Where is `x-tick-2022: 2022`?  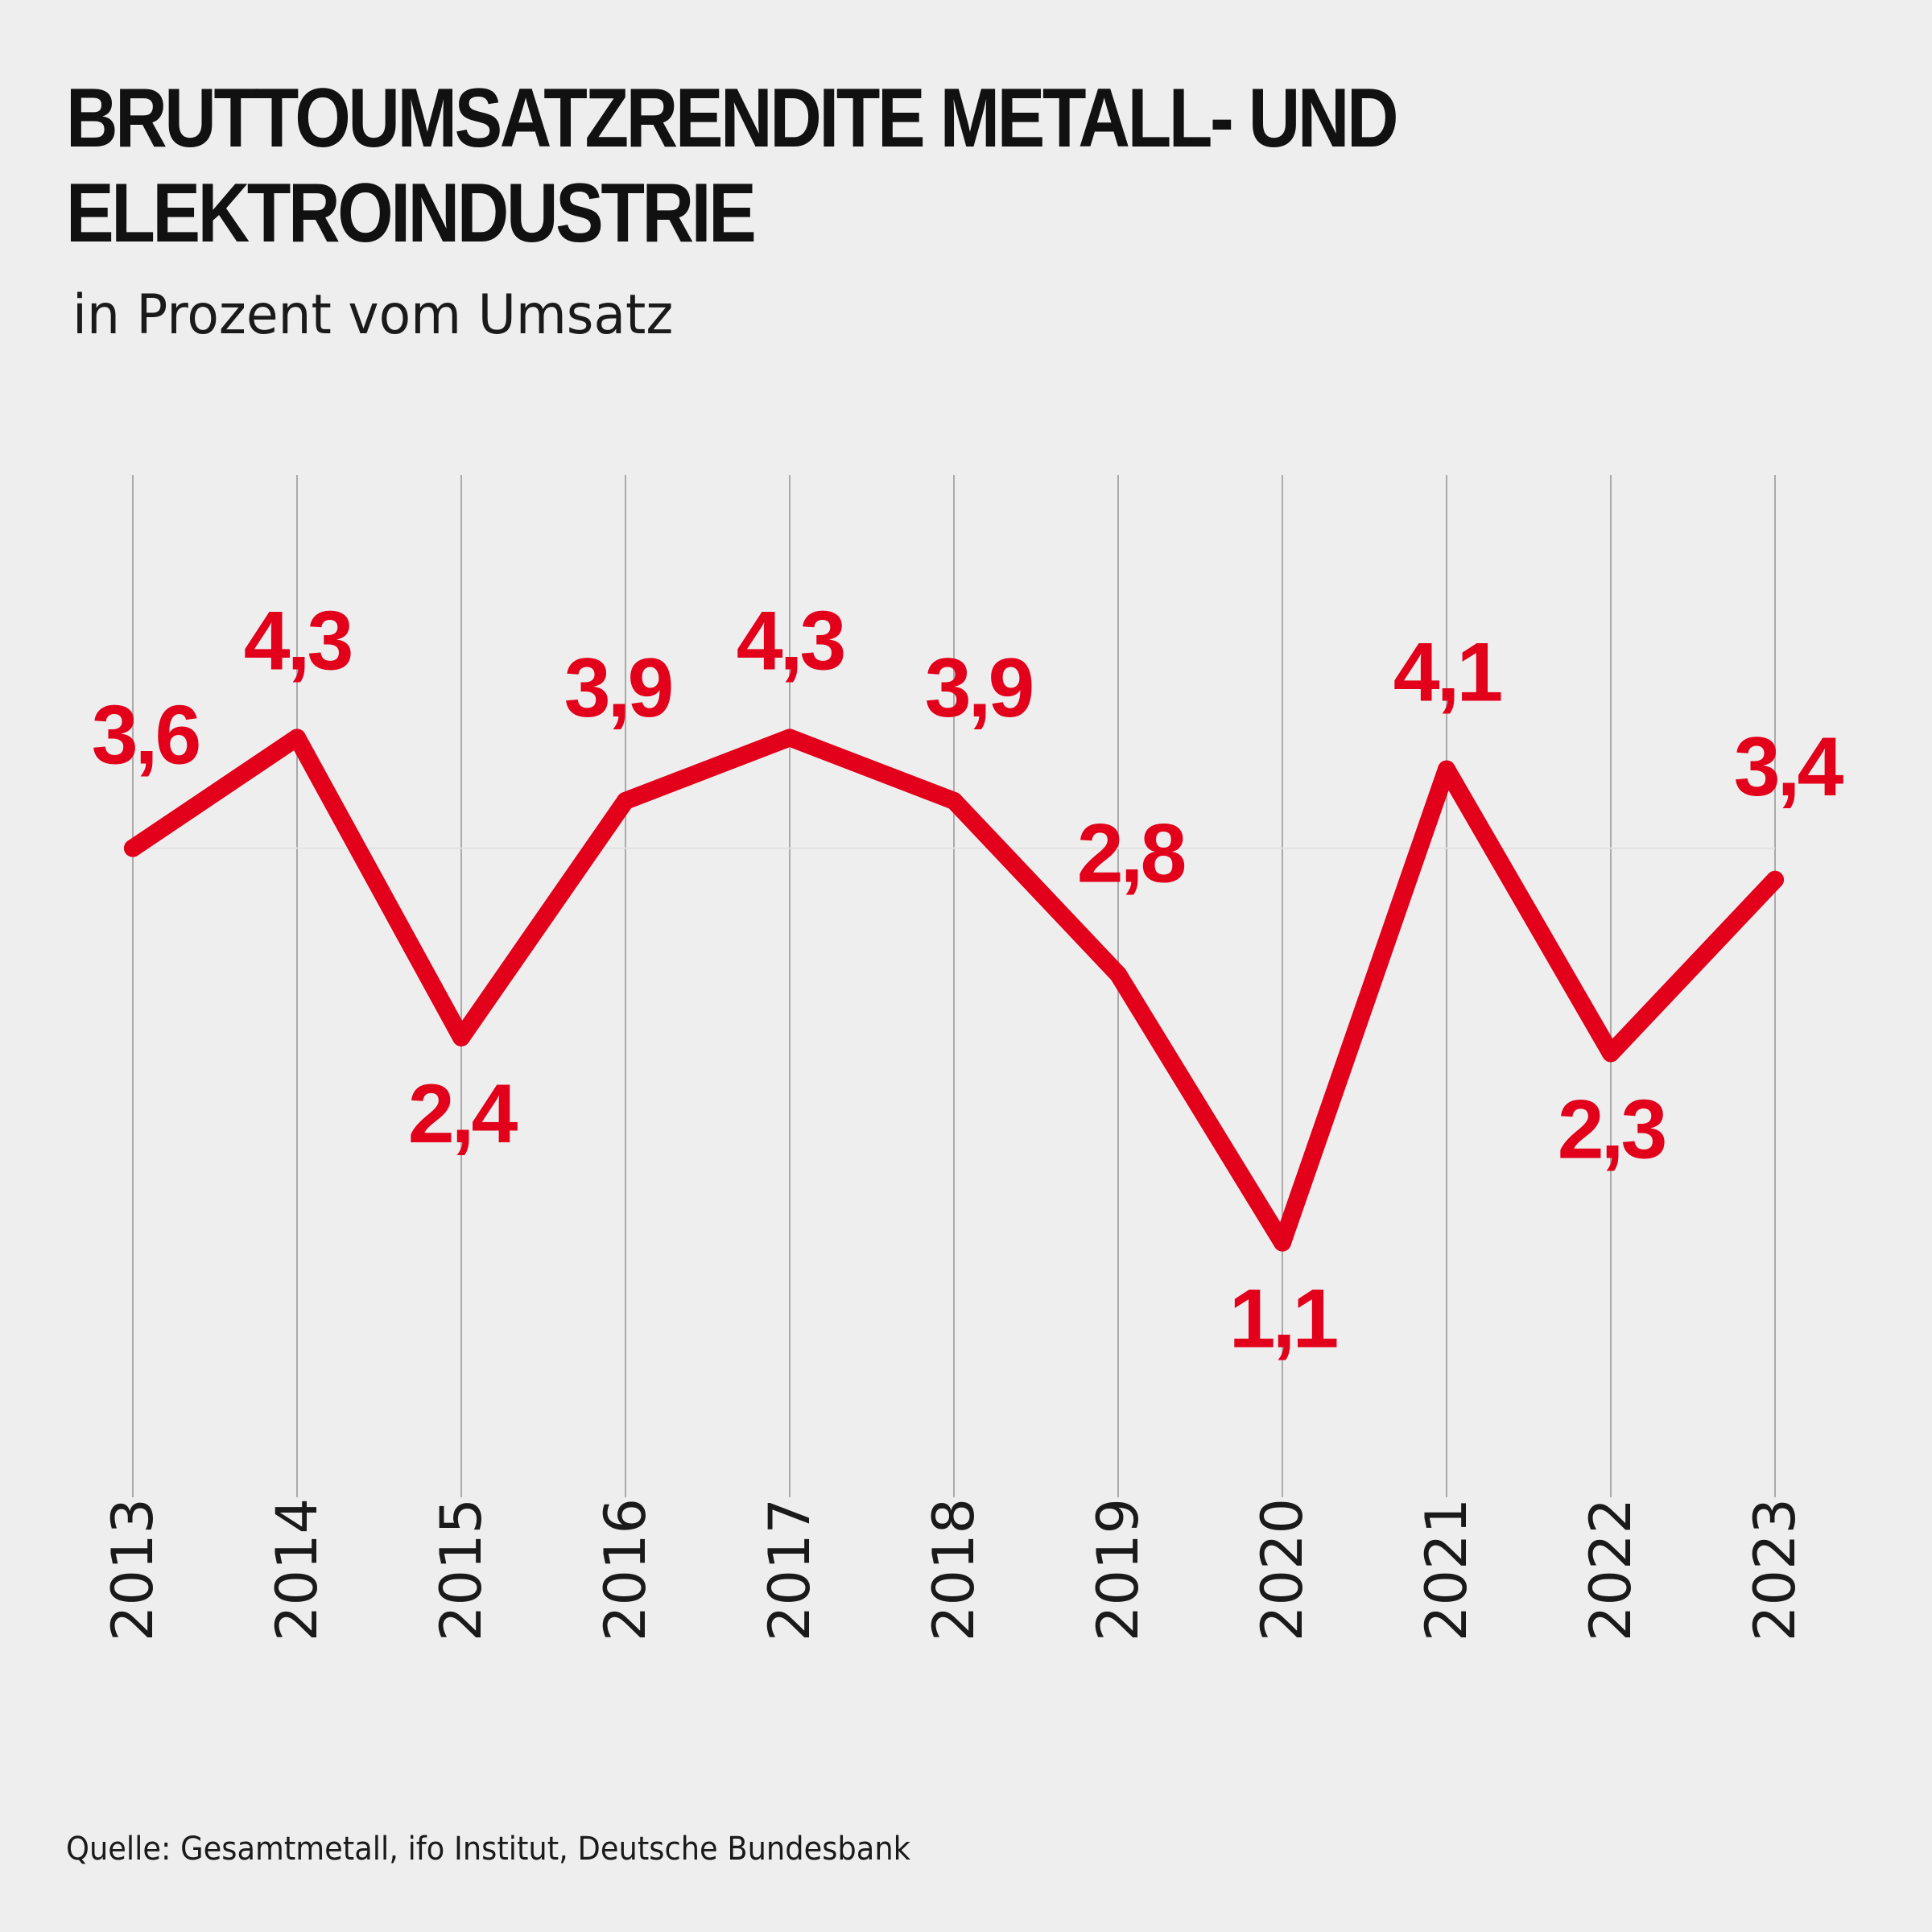 x-tick-2022: 2022 is located at coordinates (1611, 1569).